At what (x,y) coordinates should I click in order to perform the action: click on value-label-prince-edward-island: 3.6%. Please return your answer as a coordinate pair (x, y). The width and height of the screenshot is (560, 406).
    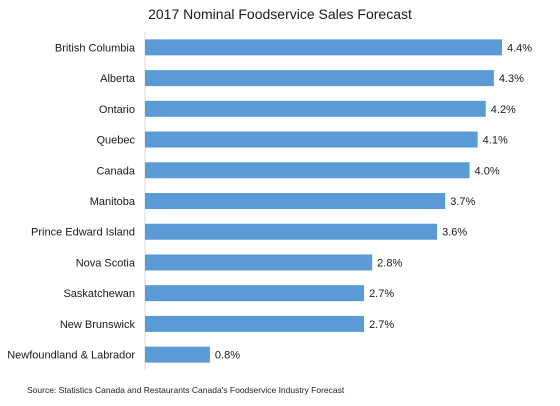
    Looking at the image, I should click on (454, 233).